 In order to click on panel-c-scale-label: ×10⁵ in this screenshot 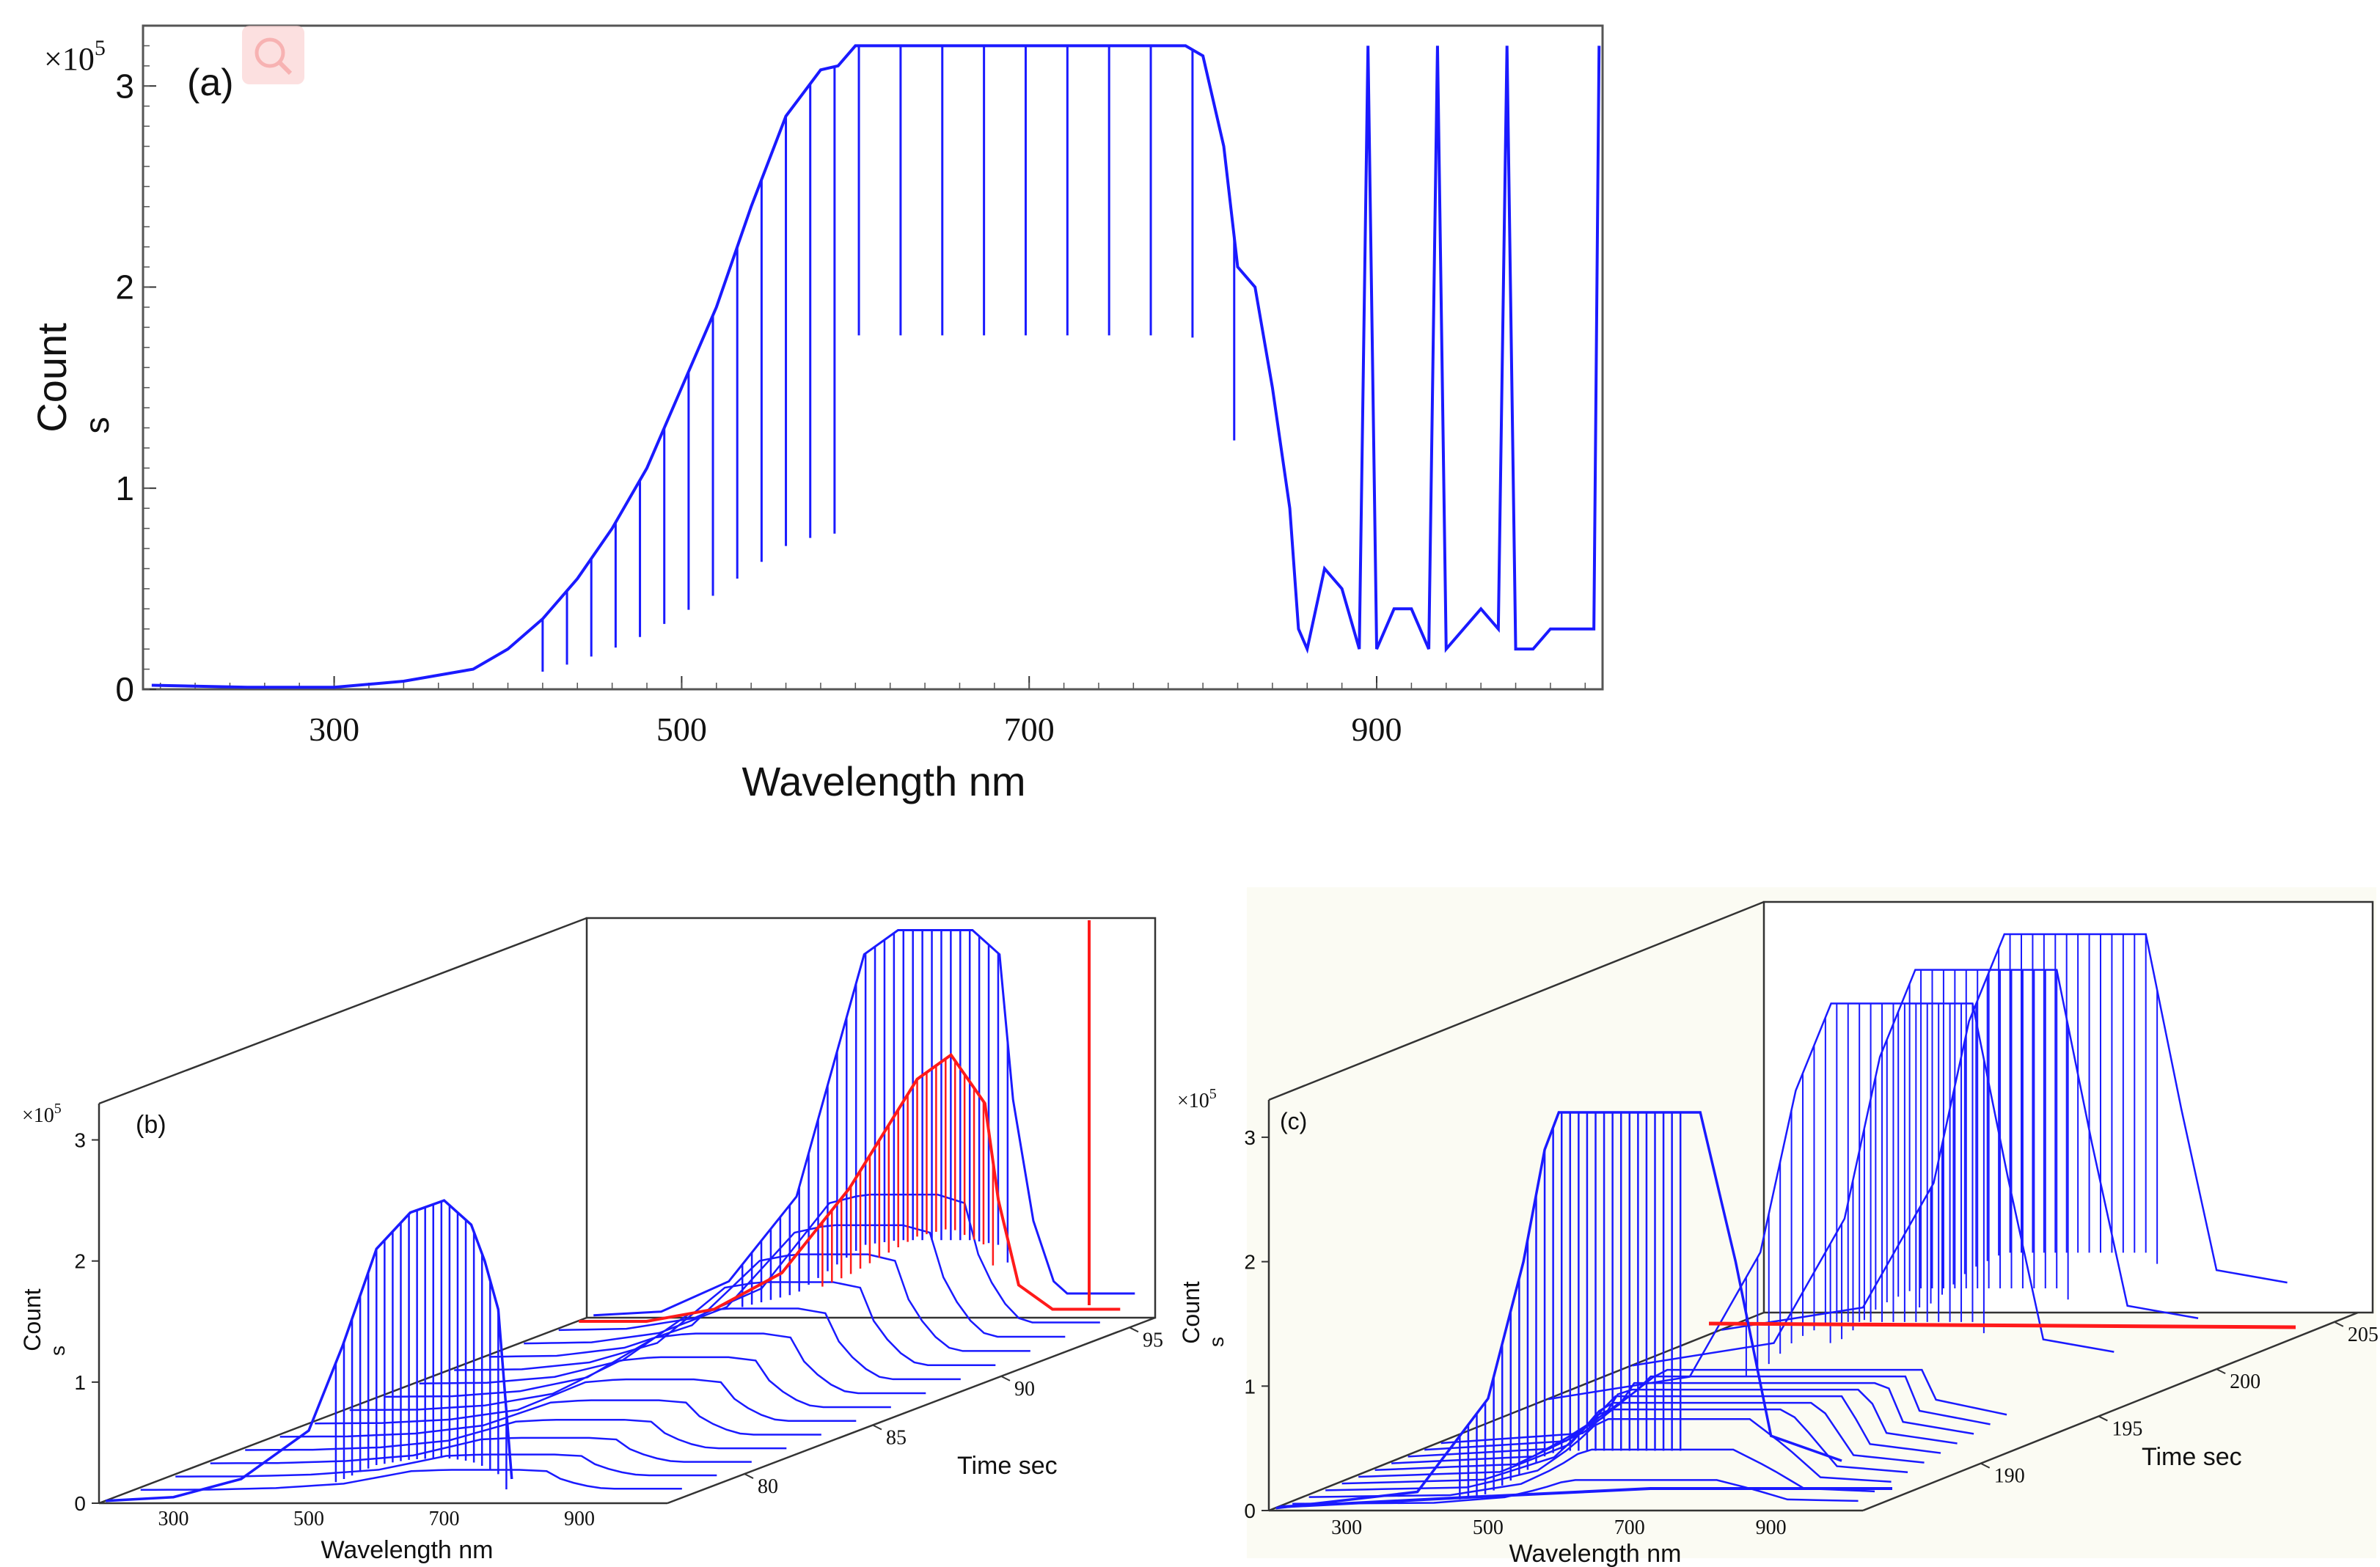, I will do `click(1197, 1099)`.